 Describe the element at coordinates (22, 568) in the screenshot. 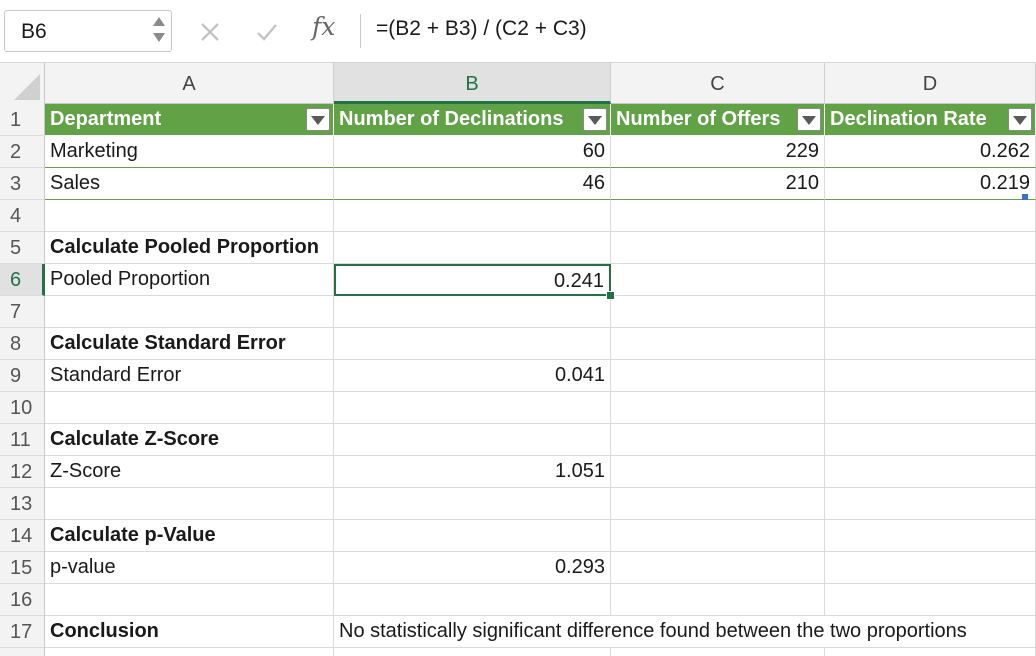

I see `row-header: 15` at that location.